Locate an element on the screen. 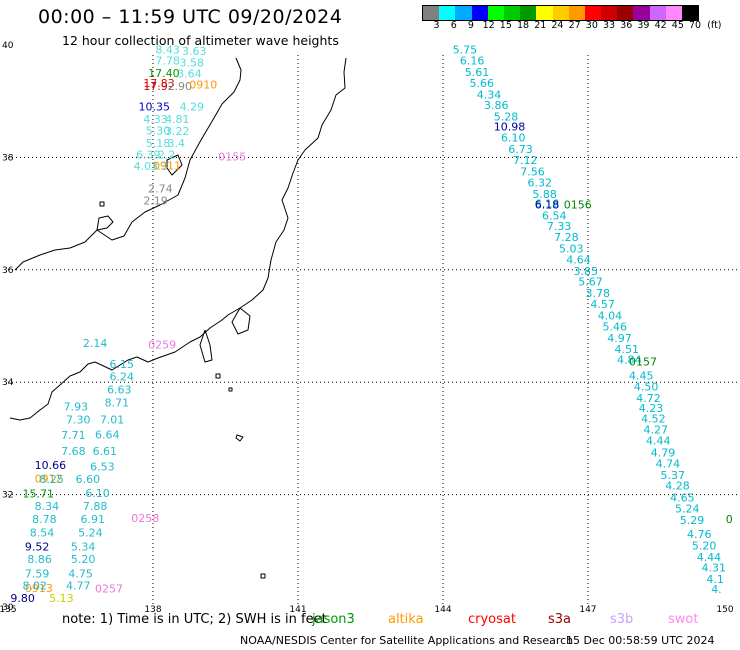 This screenshot has width=740, height=650. pass-time-label: 0155 is located at coordinates (232, 156).